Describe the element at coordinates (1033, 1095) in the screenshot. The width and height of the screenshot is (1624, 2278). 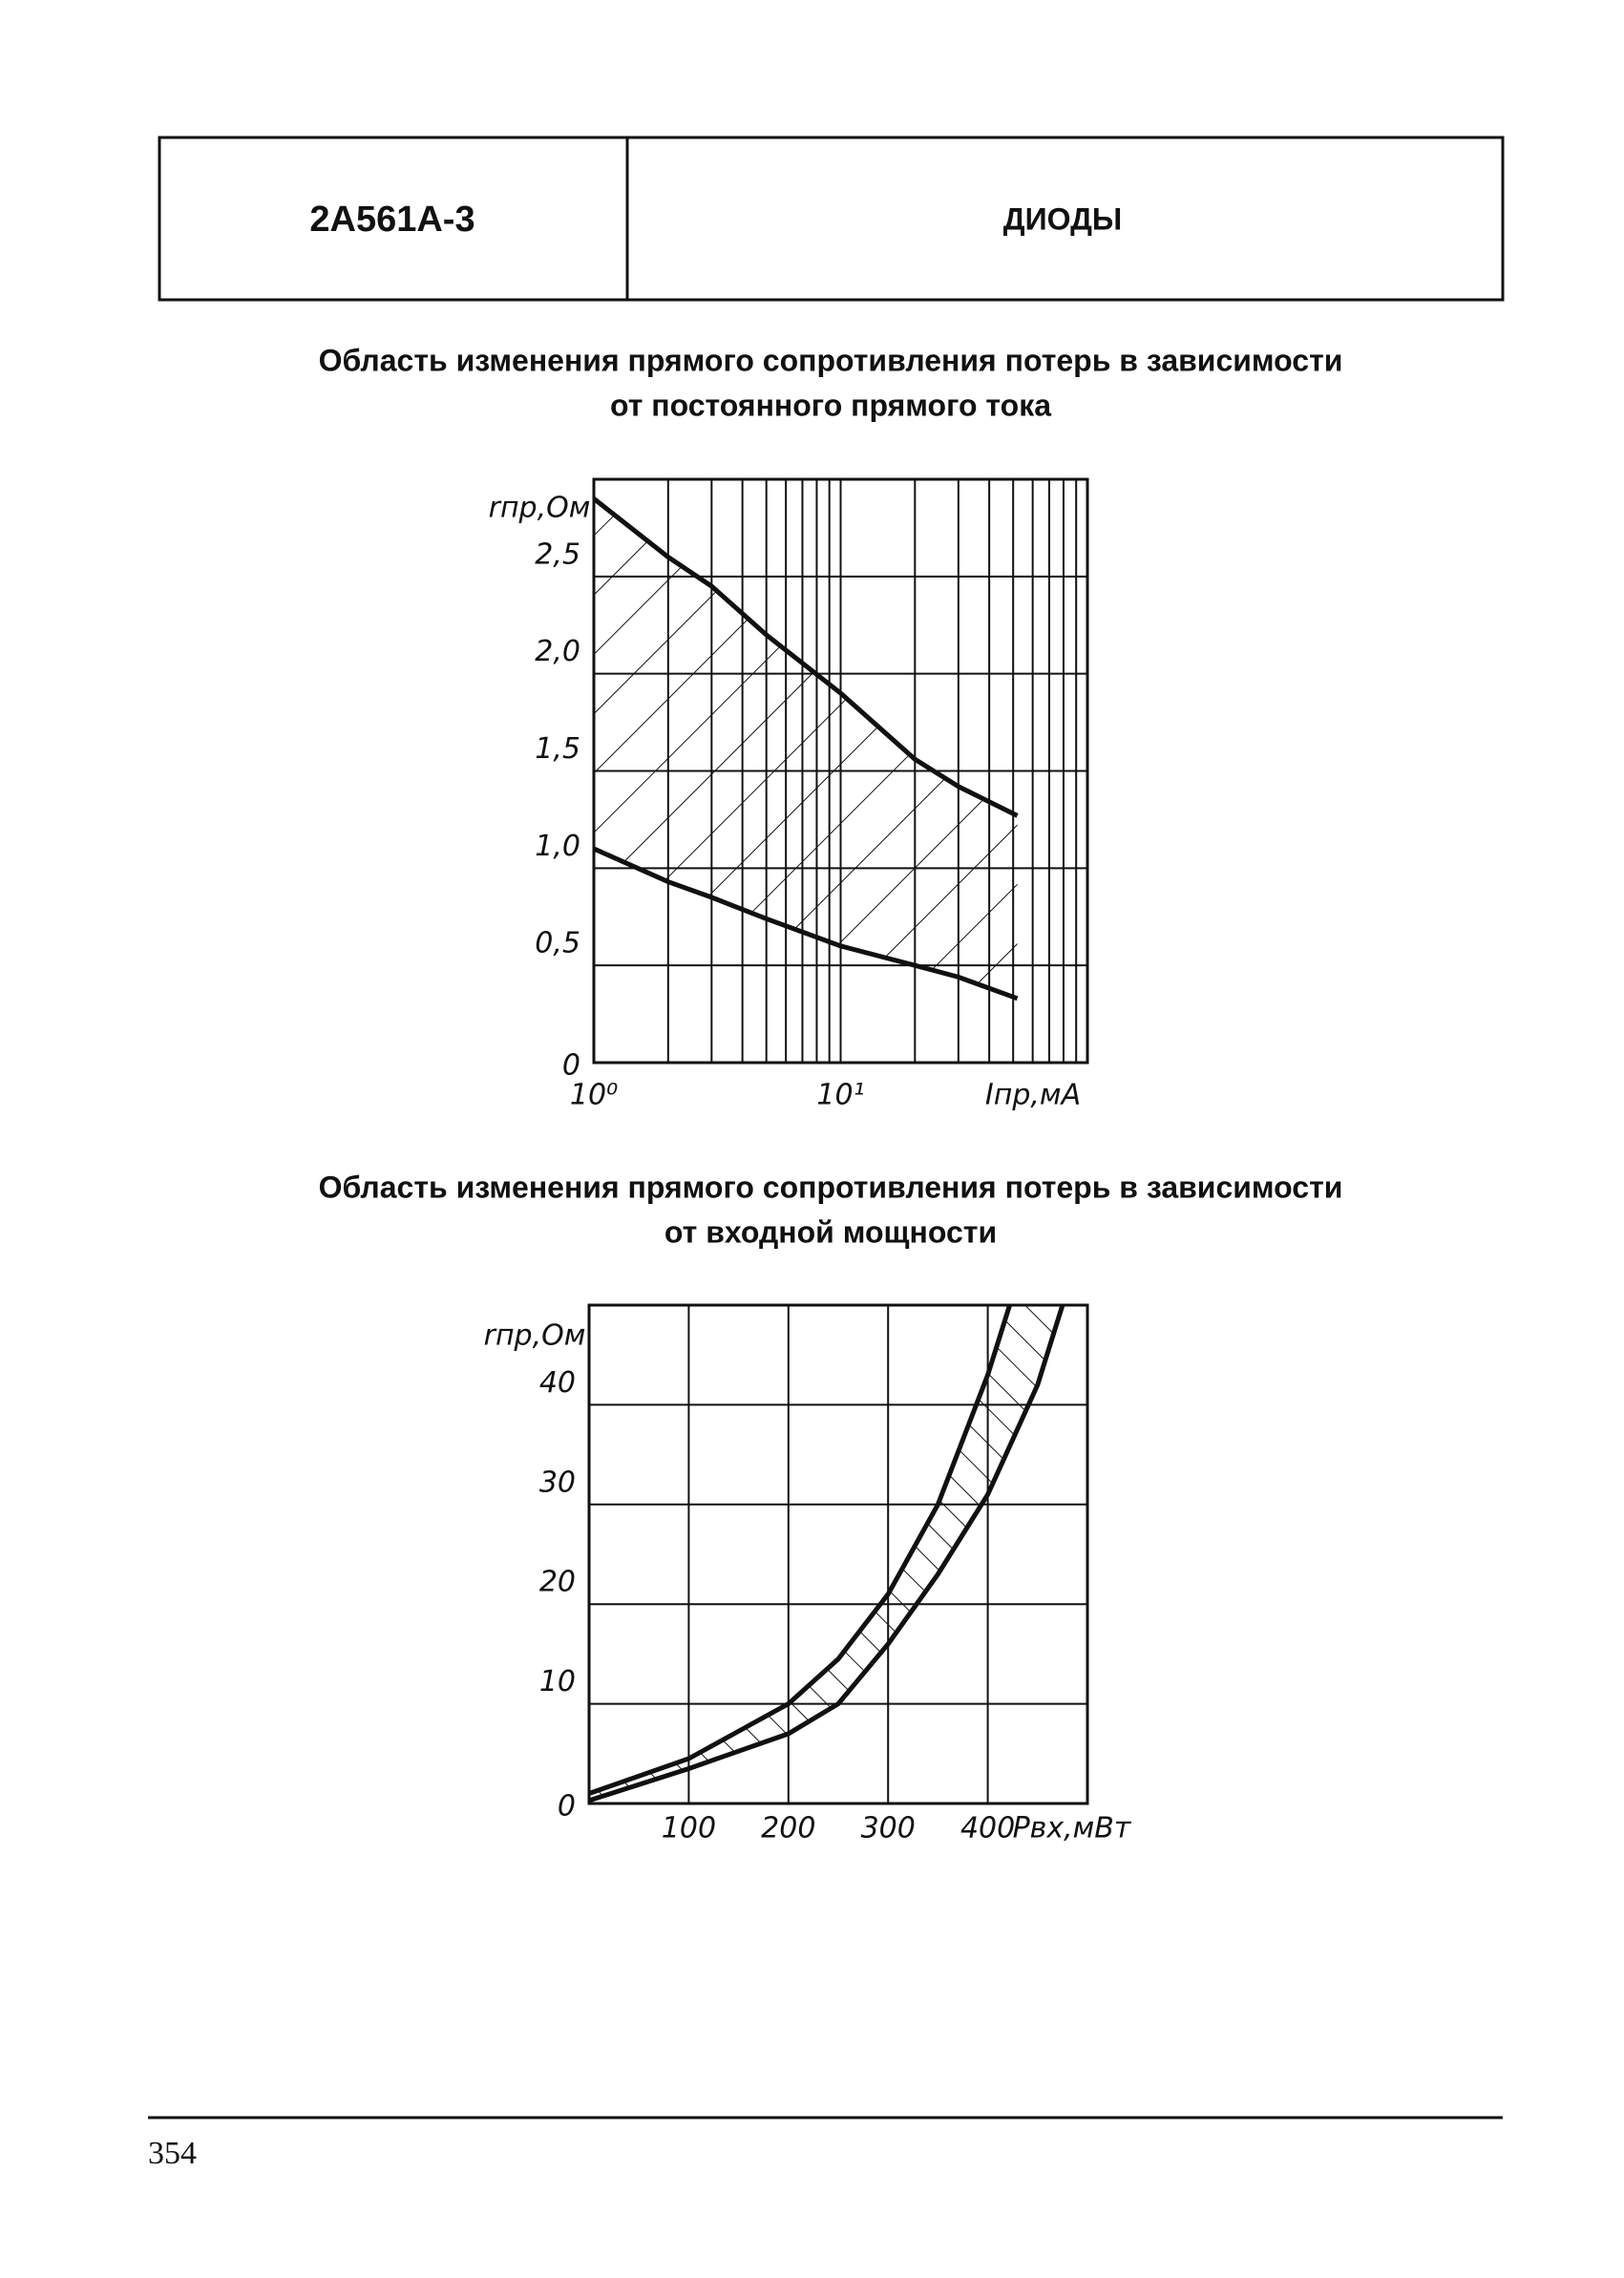
I see `x-axis-label: Iпр,мА` at that location.